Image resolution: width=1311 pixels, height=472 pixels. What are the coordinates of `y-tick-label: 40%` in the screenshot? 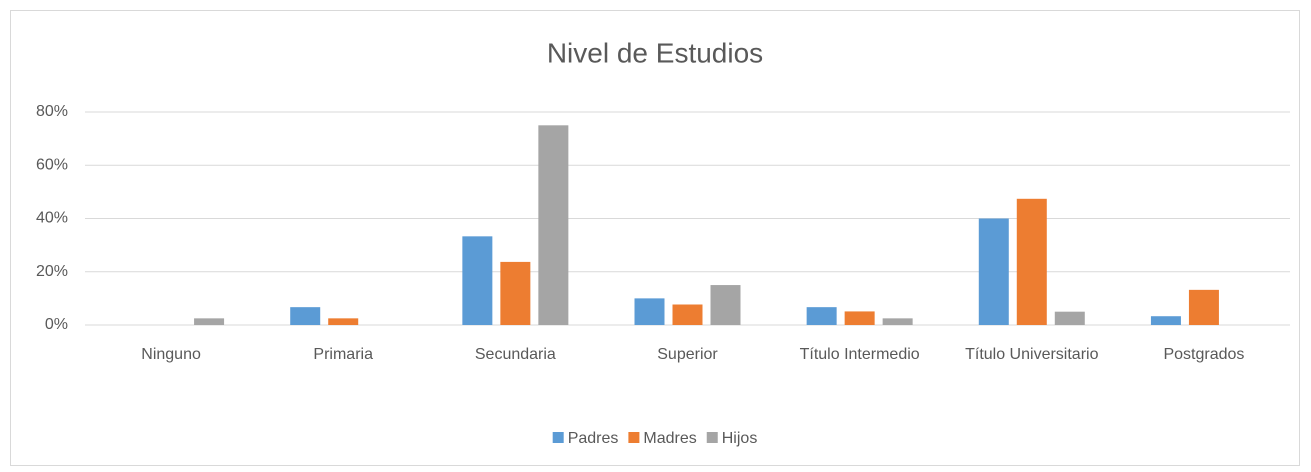 It's located at (52, 218).